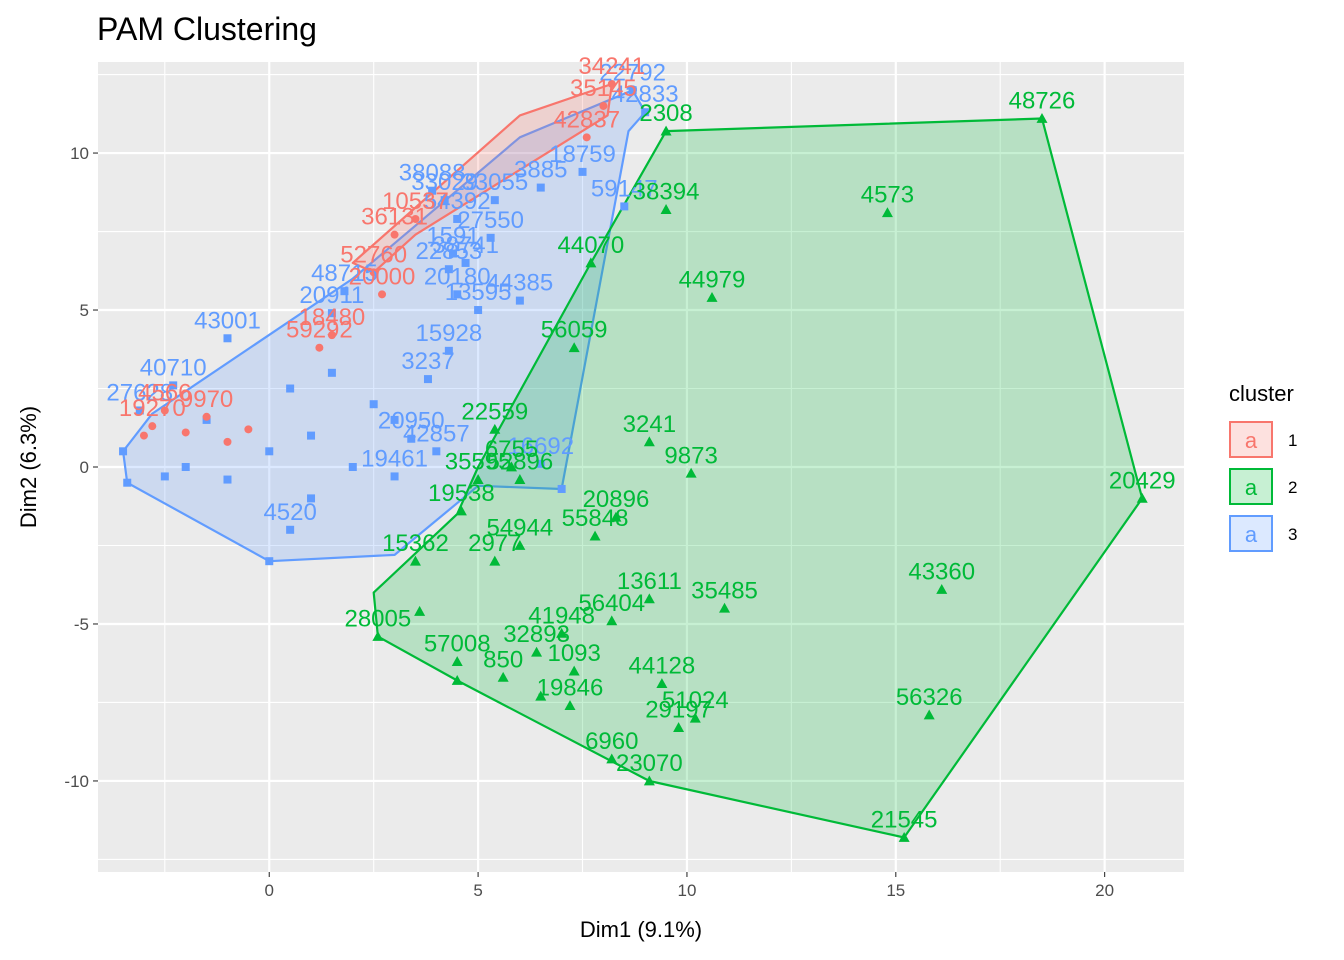 Image resolution: width=1344 pixels, height=960 pixels. I want to click on point-label: 48726, so click(1042, 101).